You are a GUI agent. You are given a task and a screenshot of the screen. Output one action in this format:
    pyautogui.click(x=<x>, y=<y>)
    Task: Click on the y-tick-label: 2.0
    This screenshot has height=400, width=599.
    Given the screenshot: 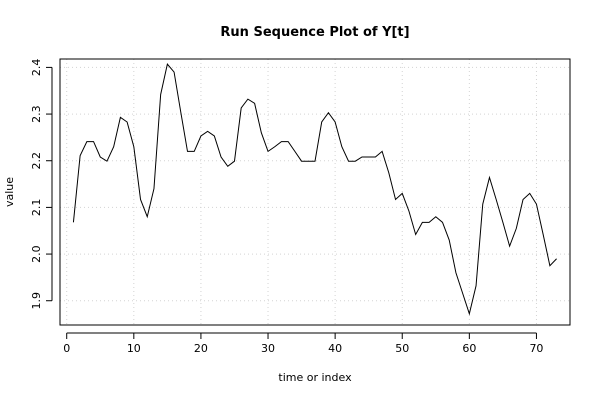 What is the action you would take?
    pyautogui.click(x=36, y=253)
    